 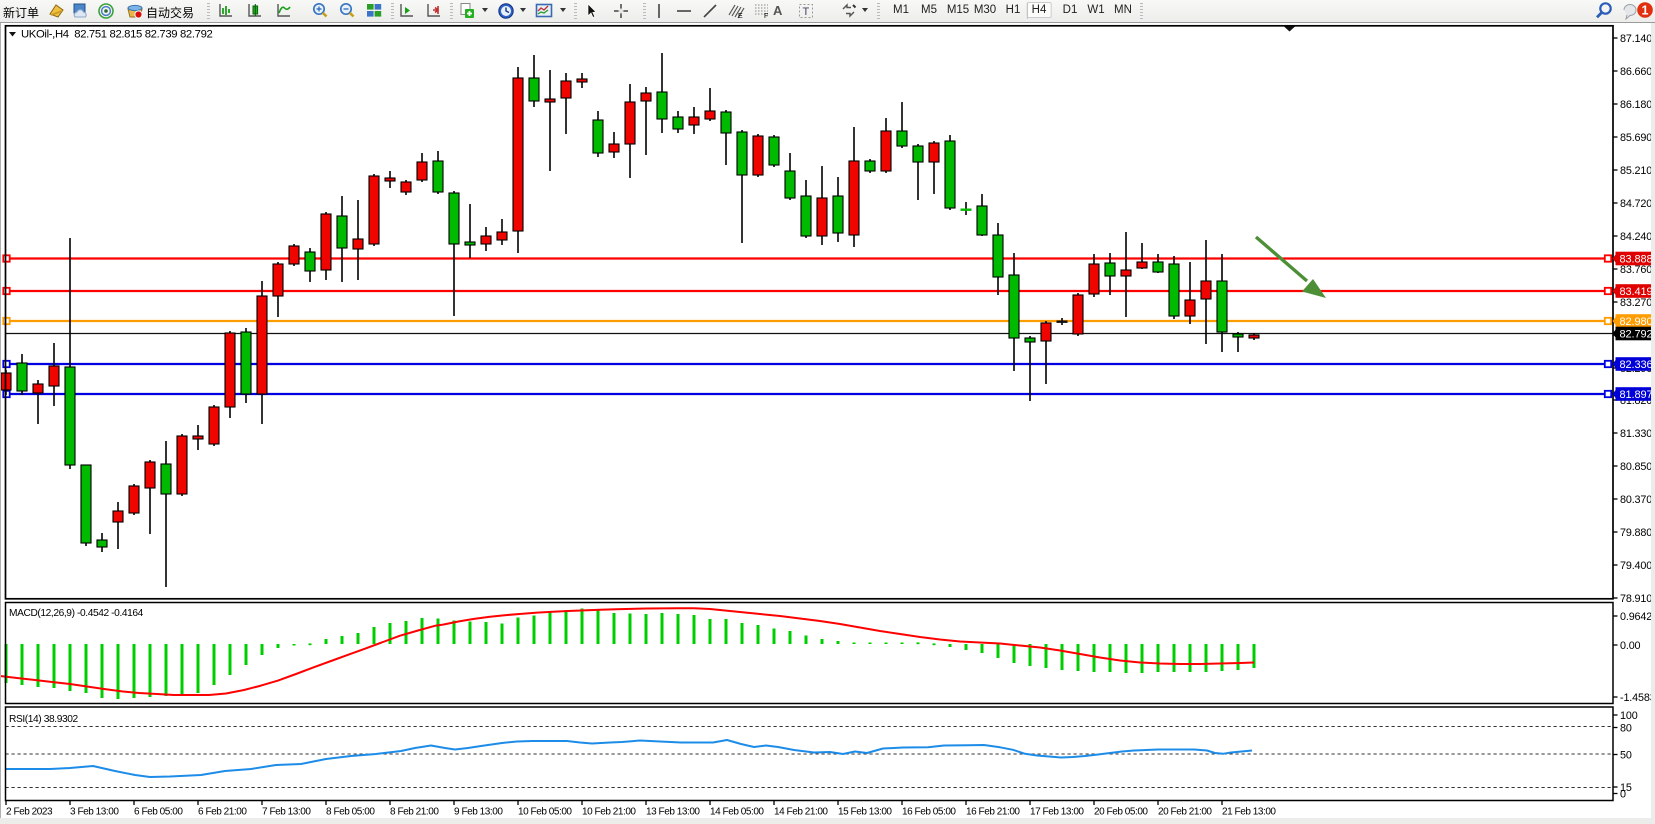 I want to click on svg-text: 9 Feb 13:00, so click(x=478, y=812).